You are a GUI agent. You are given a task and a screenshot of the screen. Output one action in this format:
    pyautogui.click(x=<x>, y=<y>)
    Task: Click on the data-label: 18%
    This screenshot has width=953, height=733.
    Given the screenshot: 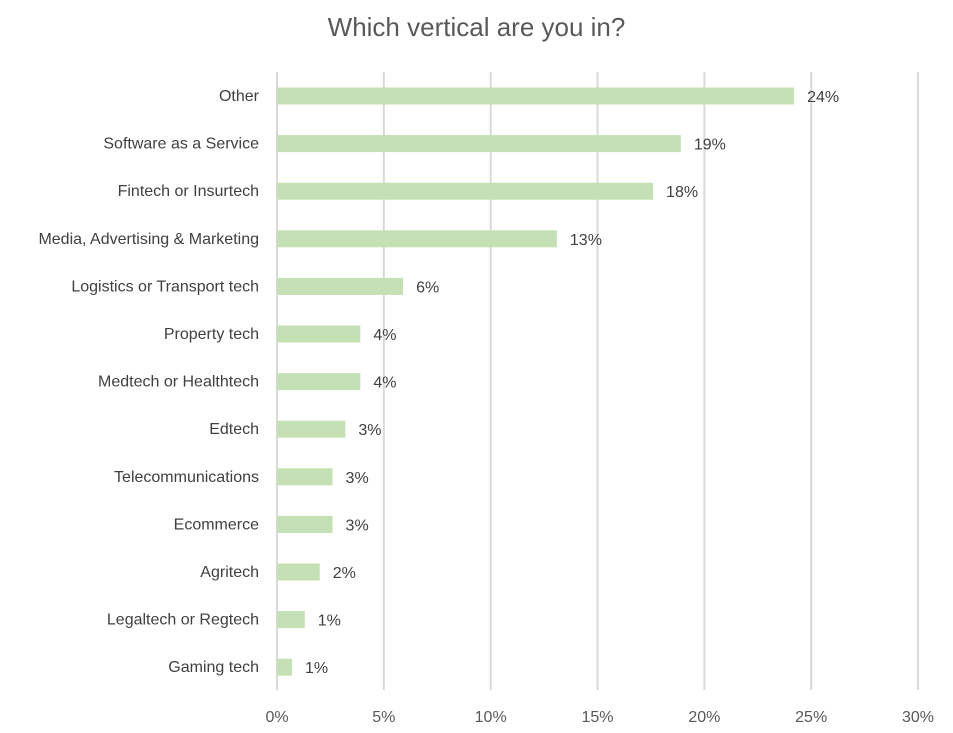 What is the action you would take?
    pyautogui.click(x=682, y=192)
    